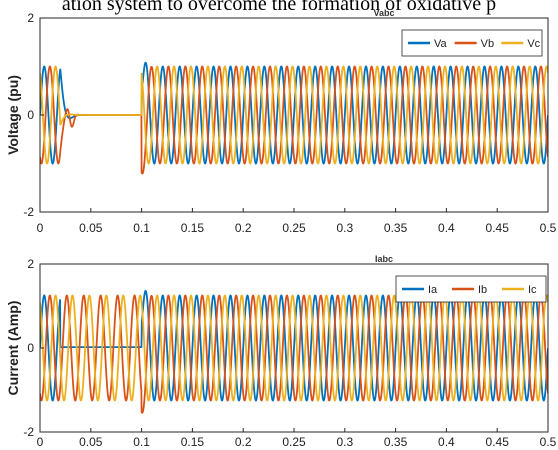 The width and height of the screenshot is (558, 450). I want to click on plot-title: Vabc, so click(383, 13).